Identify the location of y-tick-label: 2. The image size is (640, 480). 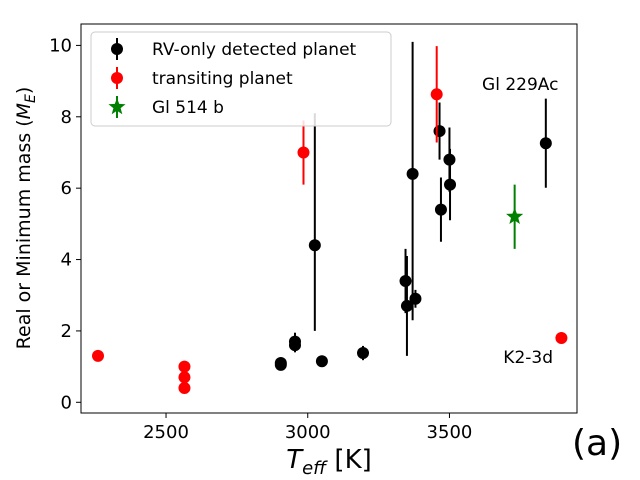
(66, 331).